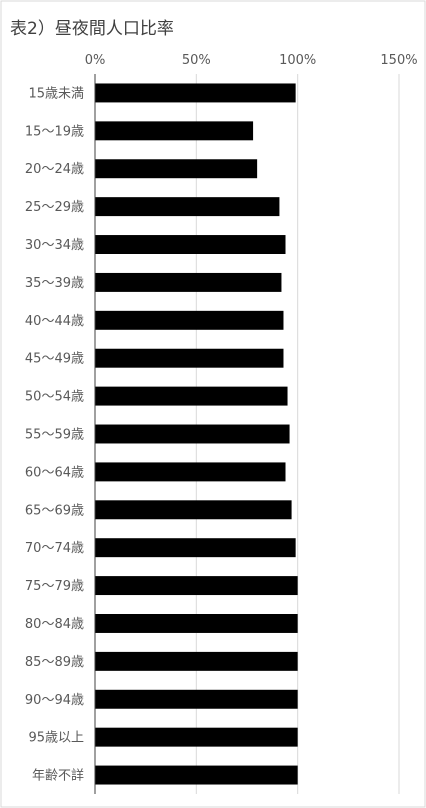 This screenshot has height=808, width=426. I want to click on category-label: 50～54歳, so click(54, 397).